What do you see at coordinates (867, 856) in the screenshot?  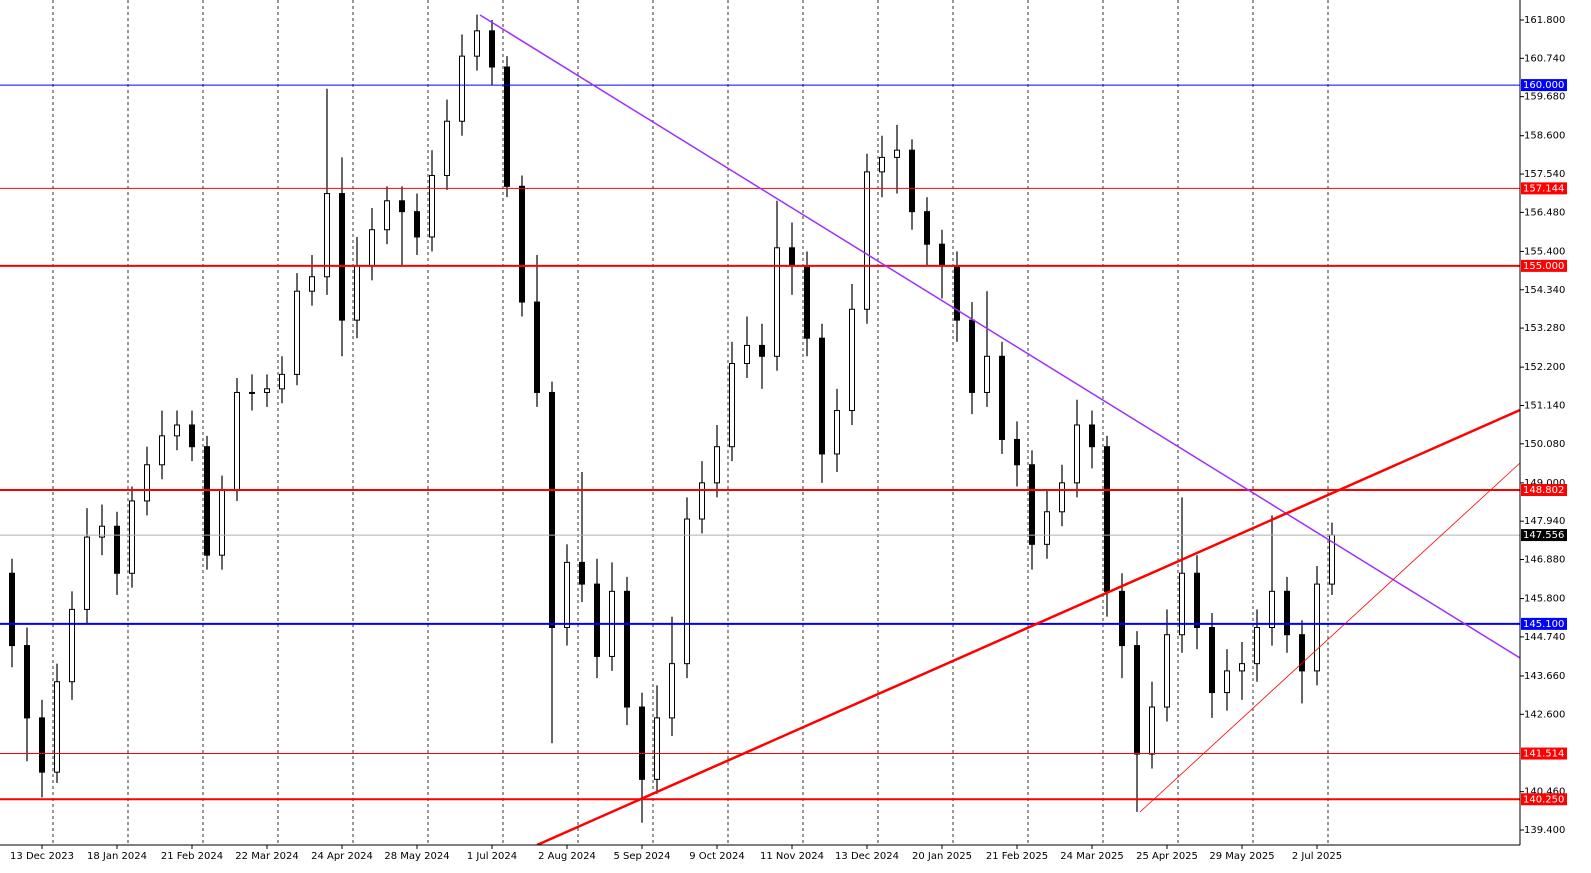 I see `x-tick-label: 13 Dec 2024` at bounding box center [867, 856].